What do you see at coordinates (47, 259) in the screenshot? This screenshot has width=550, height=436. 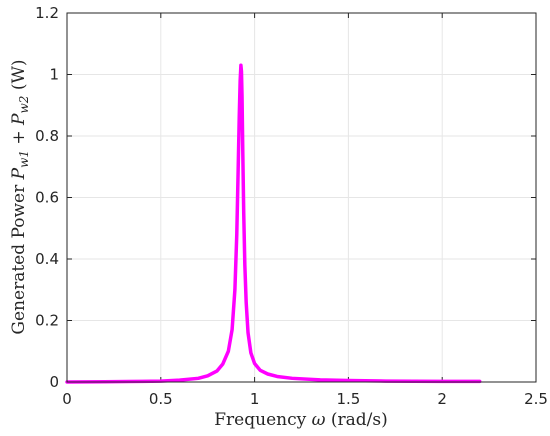 I see `y-tick-label: 0.4` at bounding box center [47, 259].